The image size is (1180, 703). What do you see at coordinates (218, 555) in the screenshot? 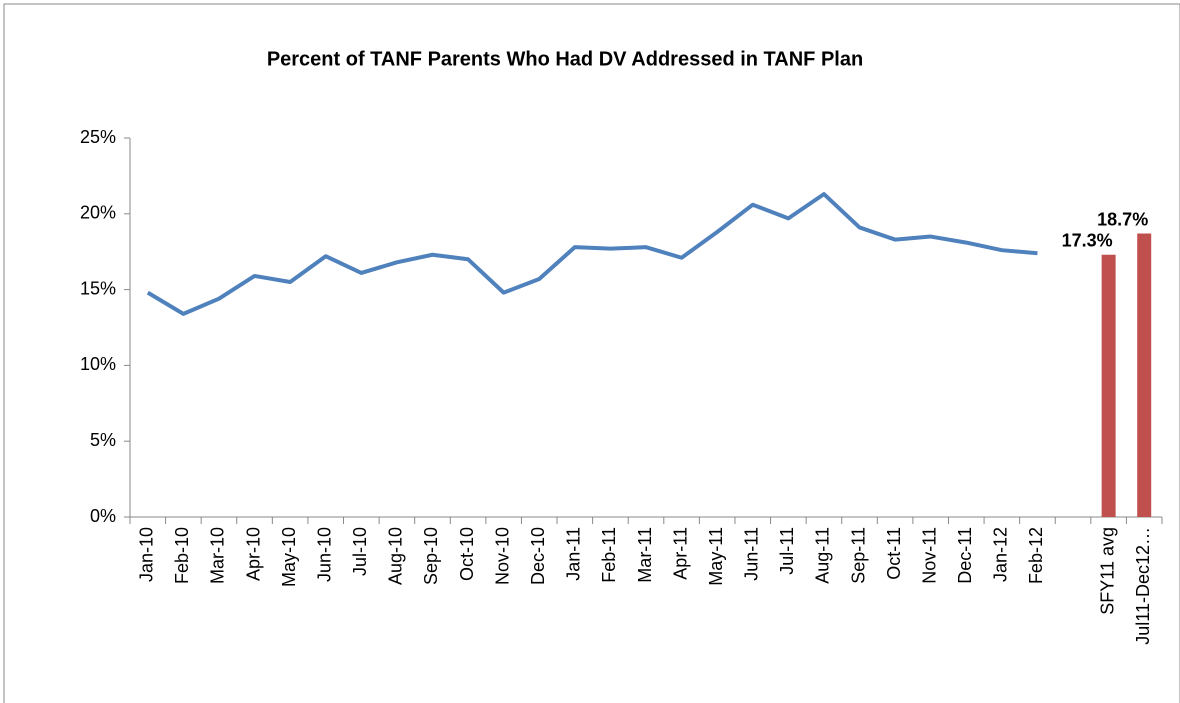
I see `x-tick-label: Mar-10` at bounding box center [218, 555].